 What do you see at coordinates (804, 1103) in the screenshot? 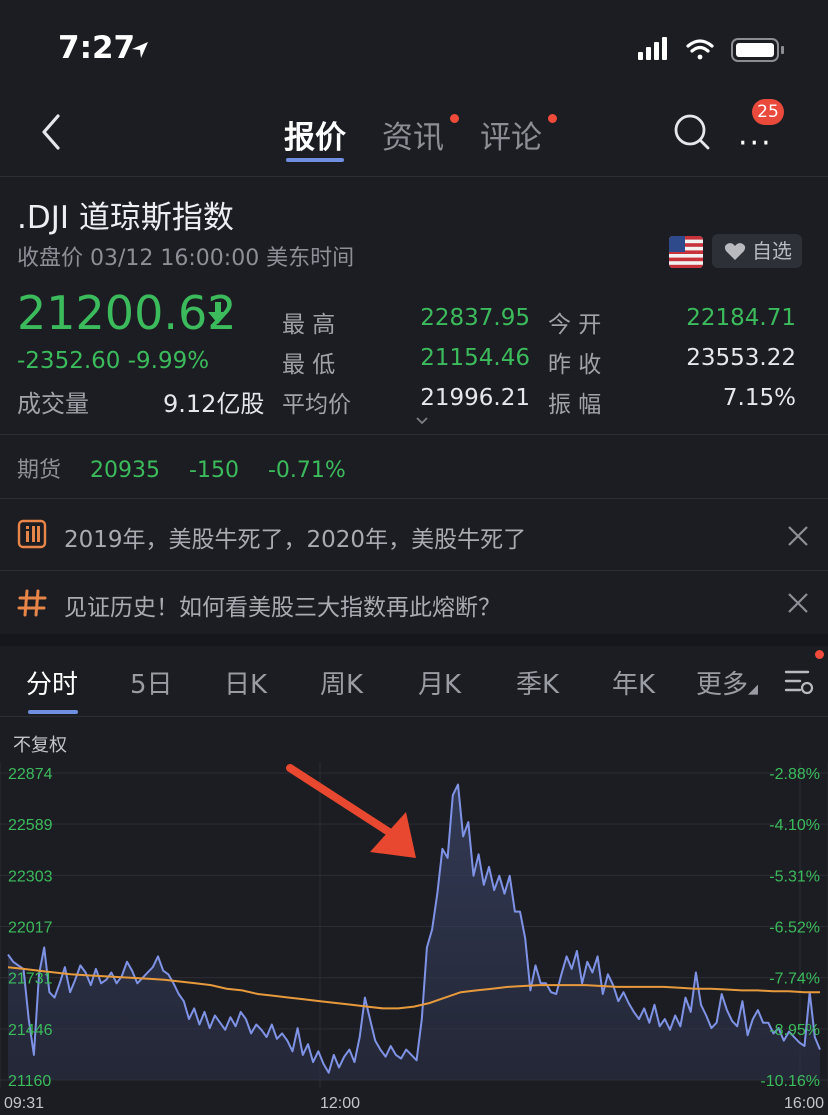
I see `x-tick-label: 16:00` at bounding box center [804, 1103].